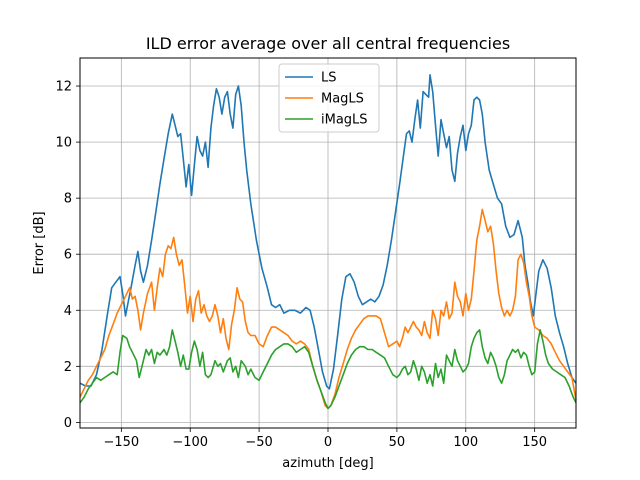  I want to click on y-tick-label: 6, so click(68, 255).